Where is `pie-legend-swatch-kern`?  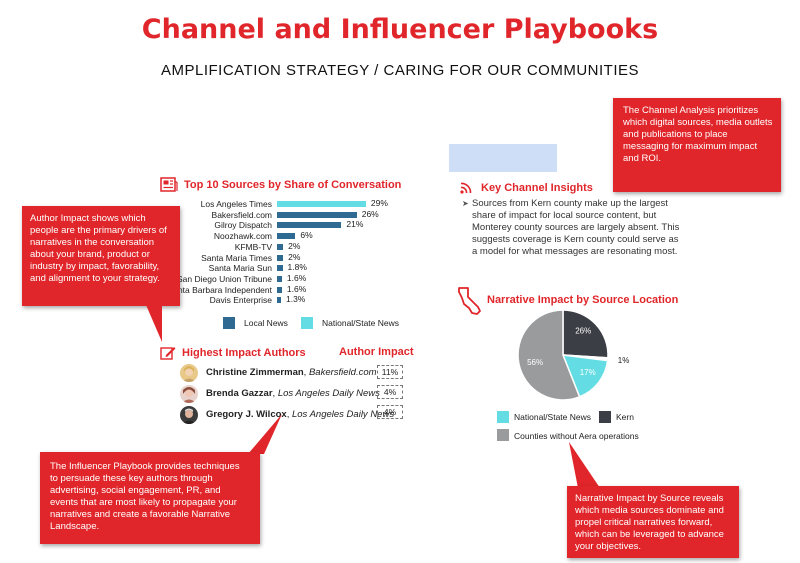
pie-legend-swatch-kern is located at coordinates (605, 417).